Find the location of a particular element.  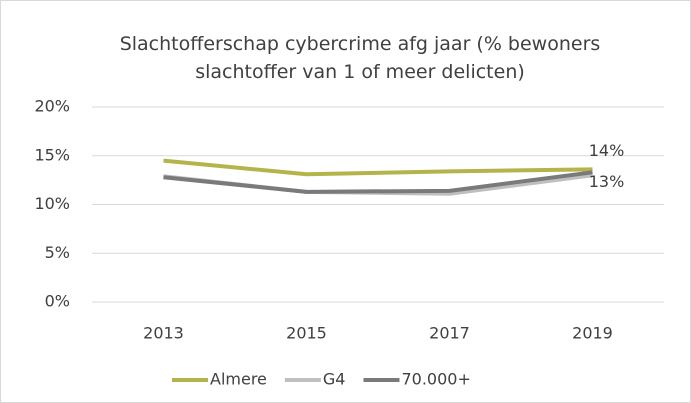

x-tick-label: 2015 is located at coordinates (306, 333).